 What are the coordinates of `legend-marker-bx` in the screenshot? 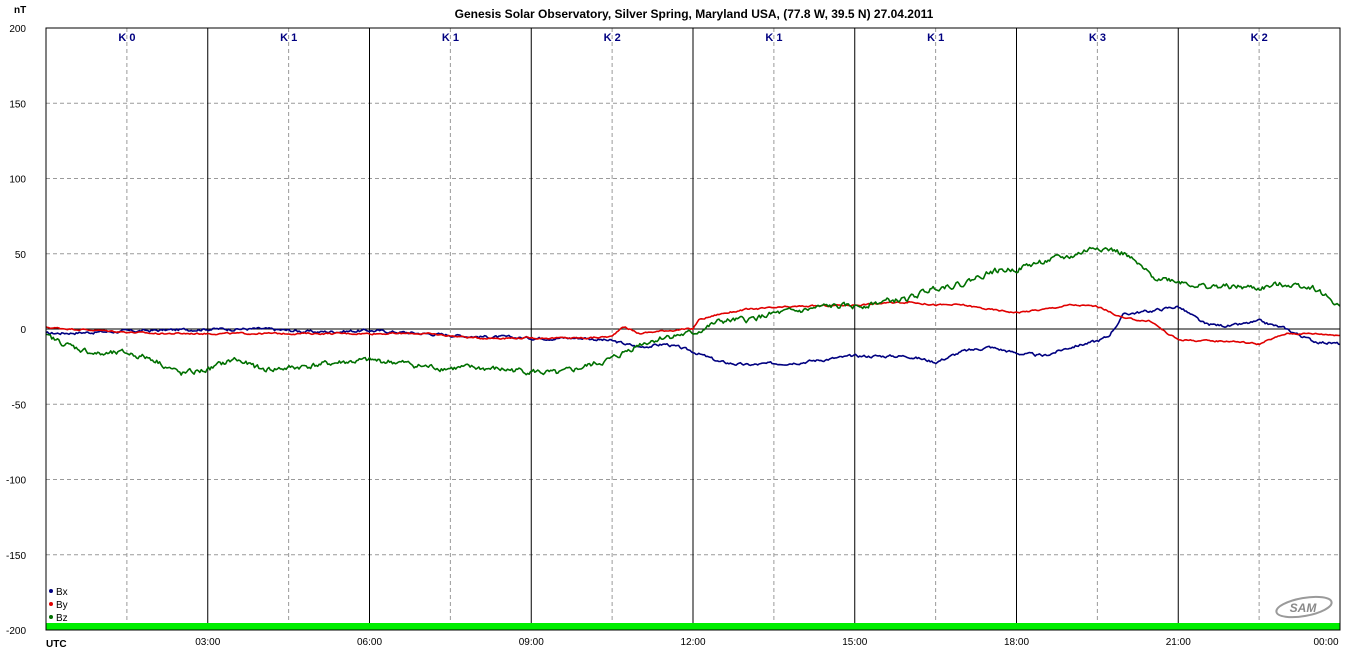 It's located at (51, 591).